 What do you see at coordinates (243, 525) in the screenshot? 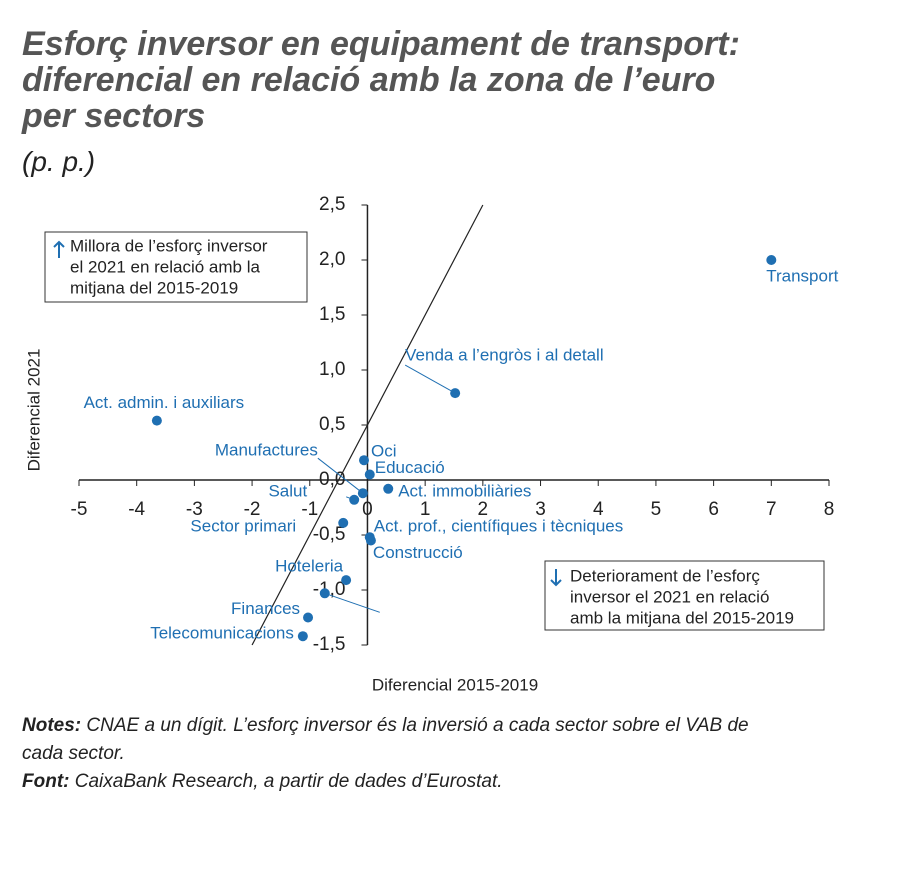
I see `point-label: Sector primari` at bounding box center [243, 525].